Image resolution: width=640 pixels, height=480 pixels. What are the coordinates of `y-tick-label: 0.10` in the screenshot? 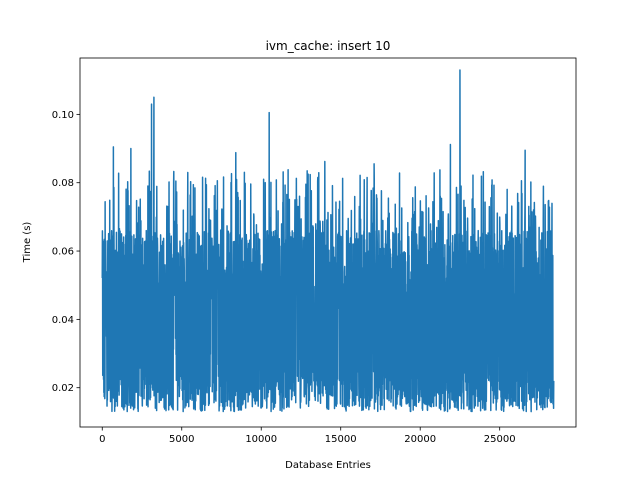 It's located at (63, 115).